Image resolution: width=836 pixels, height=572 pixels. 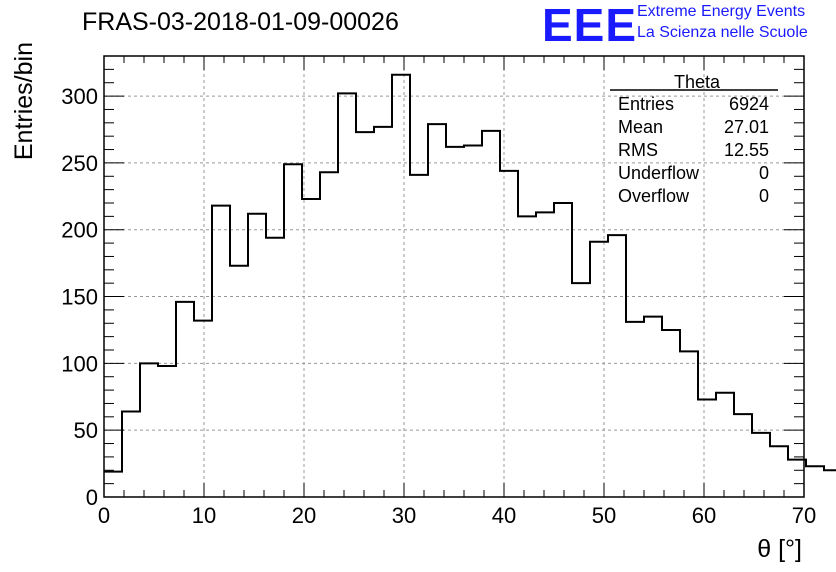 I want to click on y-axis-label: Entries/bin, so click(x=24, y=101).